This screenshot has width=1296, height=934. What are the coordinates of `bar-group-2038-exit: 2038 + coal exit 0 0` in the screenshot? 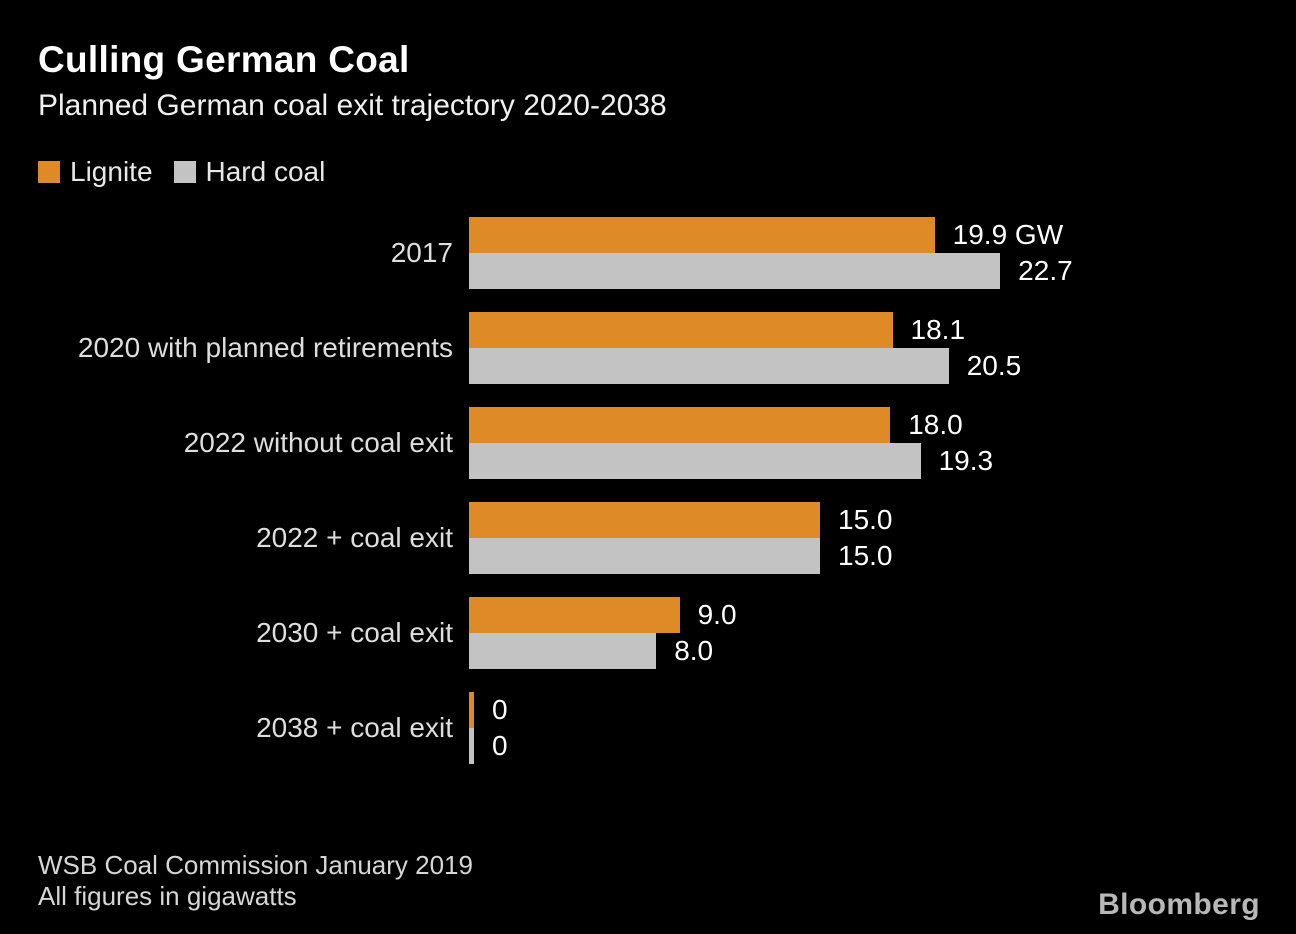 It's located at (648, 727).